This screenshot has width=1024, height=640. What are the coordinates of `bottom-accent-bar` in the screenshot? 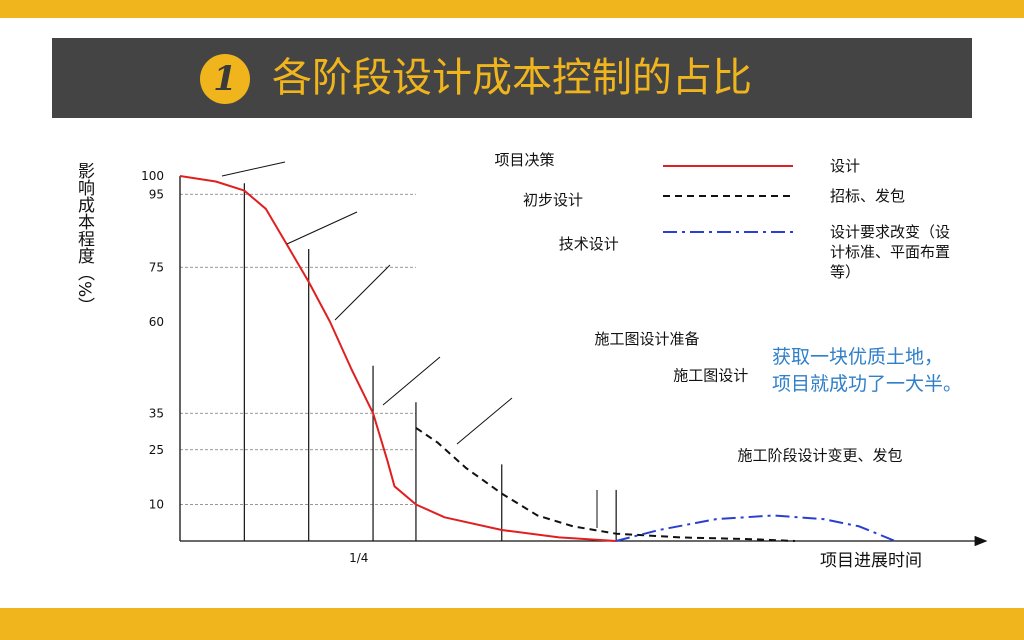 It's located at (512, 624).